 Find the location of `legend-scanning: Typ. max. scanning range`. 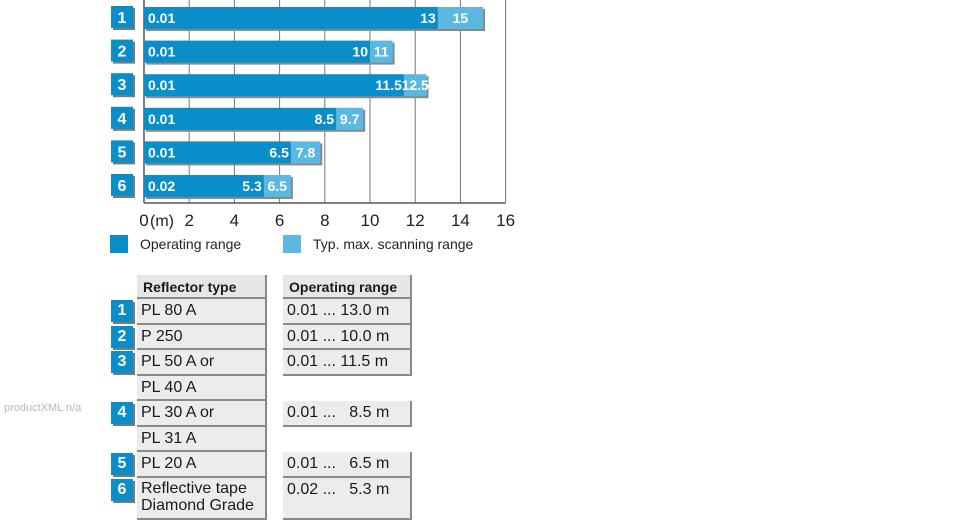

legend-scanning: Typ. max. scanning range is located at coordinates (378, 244).